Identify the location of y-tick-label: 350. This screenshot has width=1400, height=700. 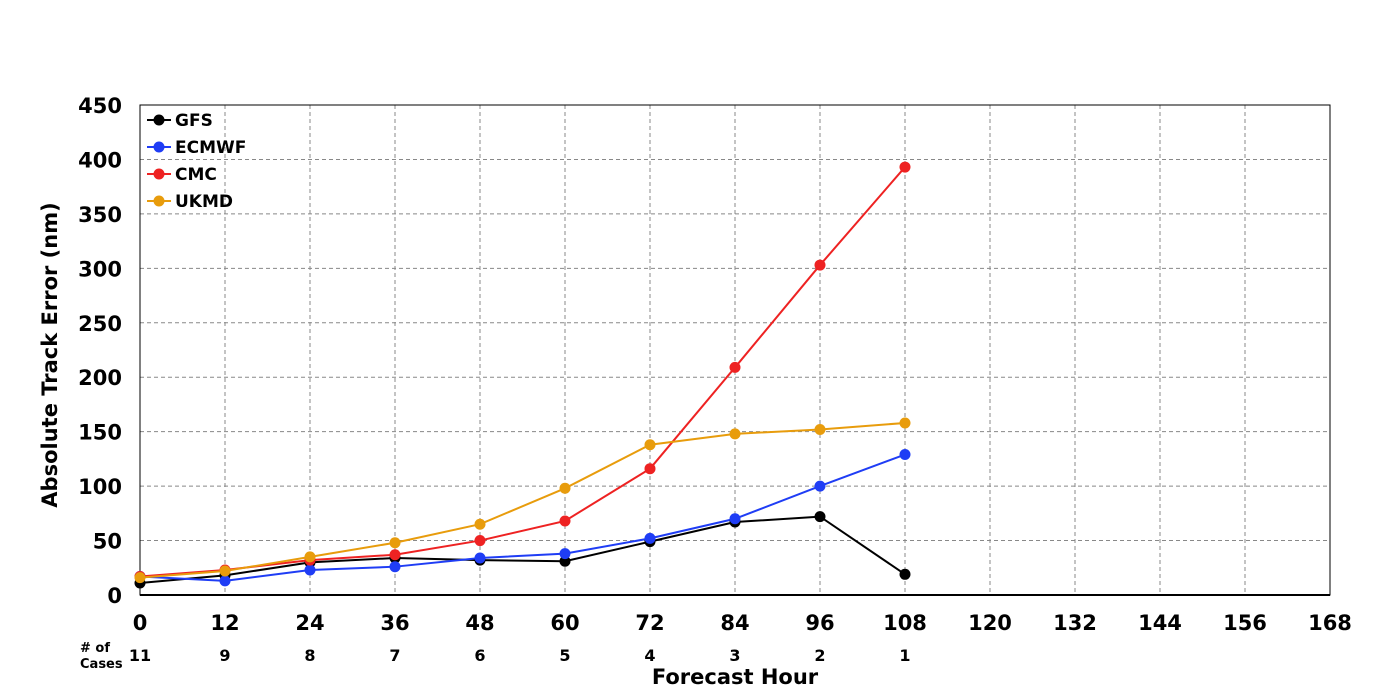
(100, 215).